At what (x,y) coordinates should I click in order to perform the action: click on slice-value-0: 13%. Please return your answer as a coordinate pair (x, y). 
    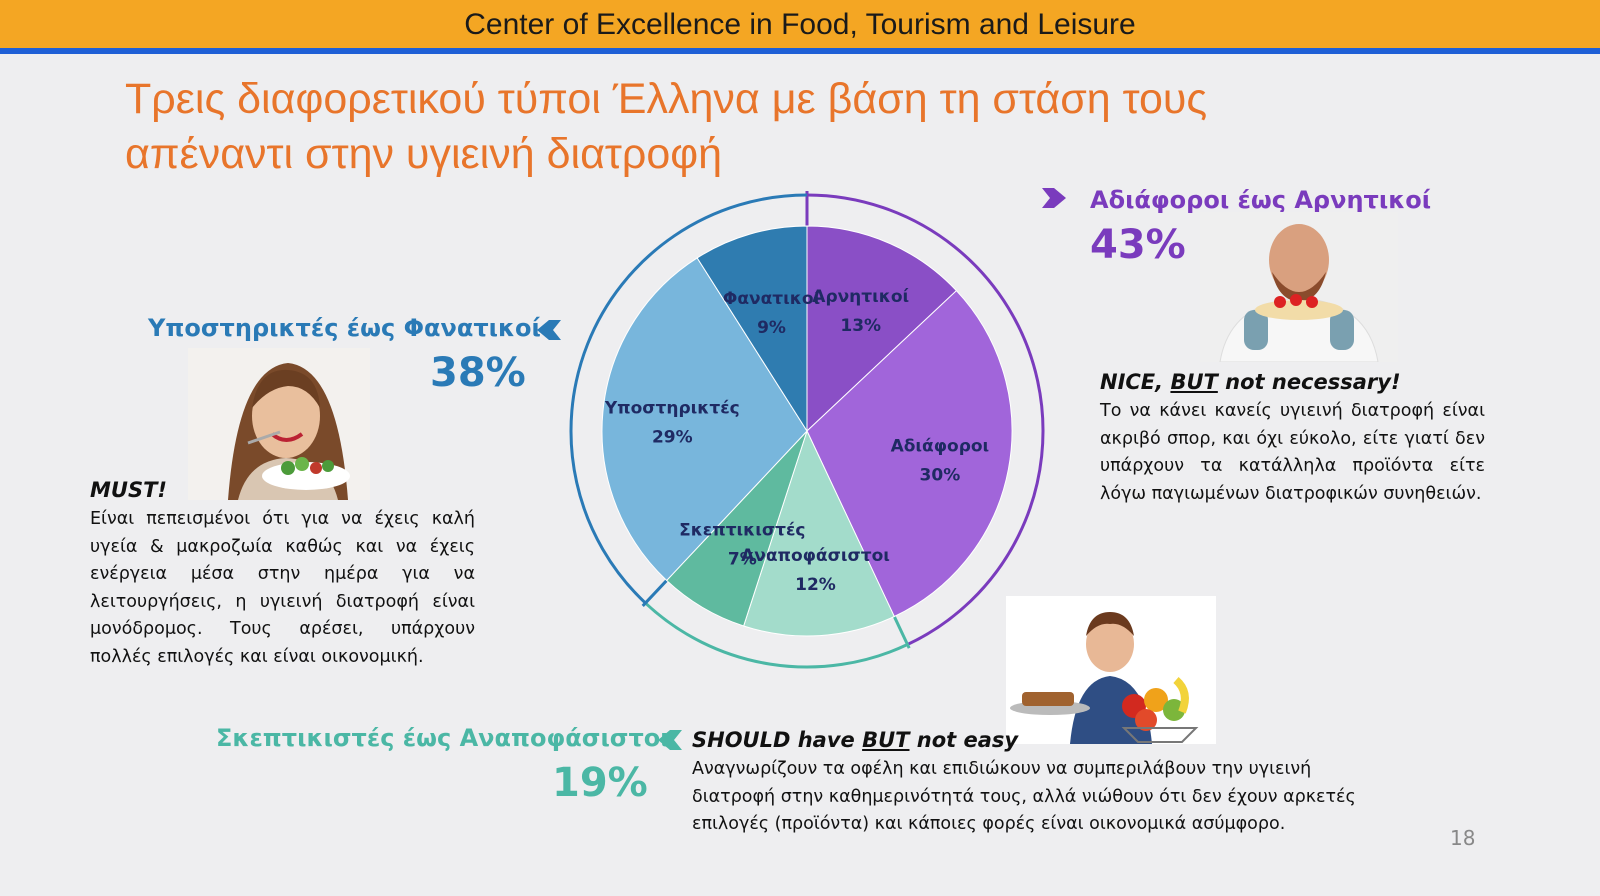
    Looking at the image, I should click on (860, 326).